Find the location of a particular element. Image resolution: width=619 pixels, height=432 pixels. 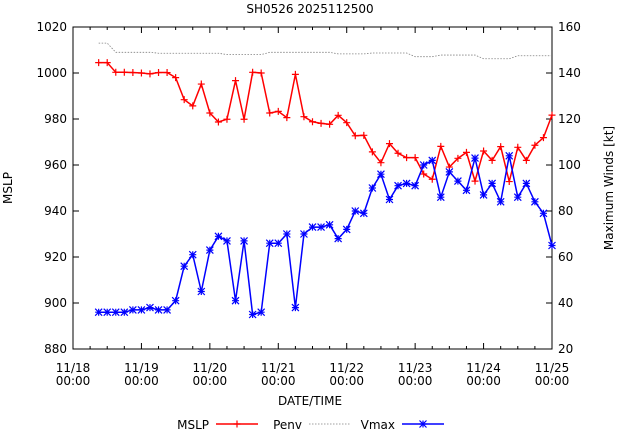

y2-tick-label: 100 is located at coordinates (569, 165).